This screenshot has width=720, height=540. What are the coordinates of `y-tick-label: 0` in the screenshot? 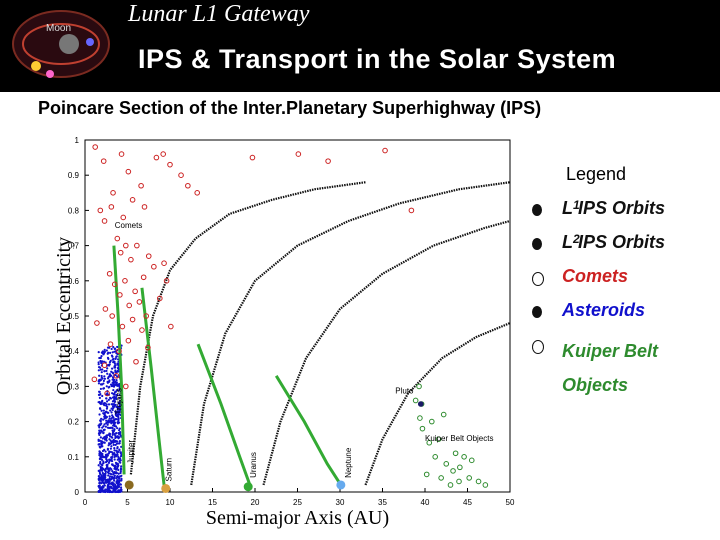 It's located at (77, 492).